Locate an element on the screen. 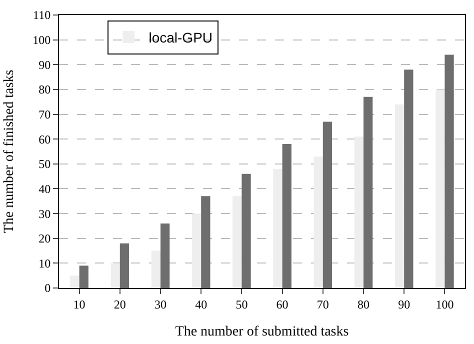  x-tick-label: 80 is located at coordinates (364, 304).